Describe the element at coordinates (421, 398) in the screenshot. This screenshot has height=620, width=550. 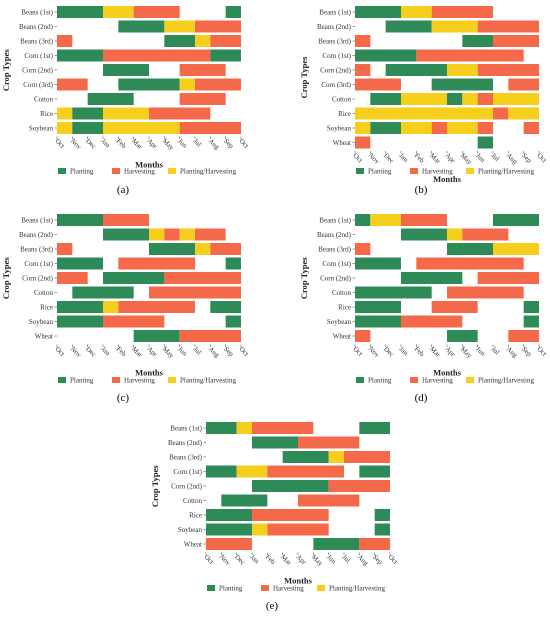
I see `panel-label: (d)` at that location.